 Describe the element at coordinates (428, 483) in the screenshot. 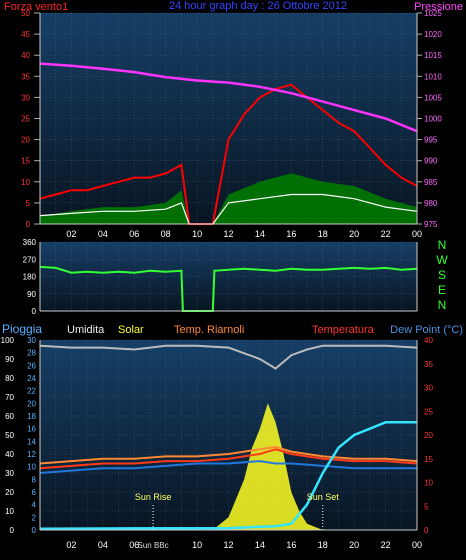

I see `temp-y-tick: 10` at that location.